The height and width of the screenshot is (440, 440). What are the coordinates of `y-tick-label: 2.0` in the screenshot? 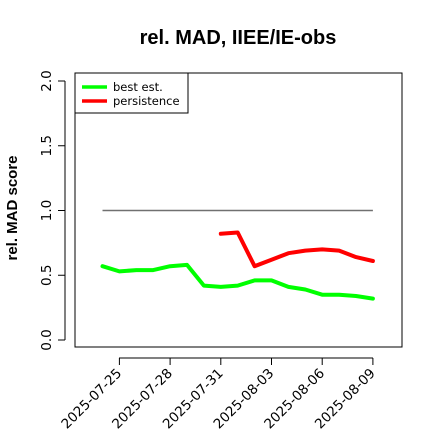 It's located at (47, 80).